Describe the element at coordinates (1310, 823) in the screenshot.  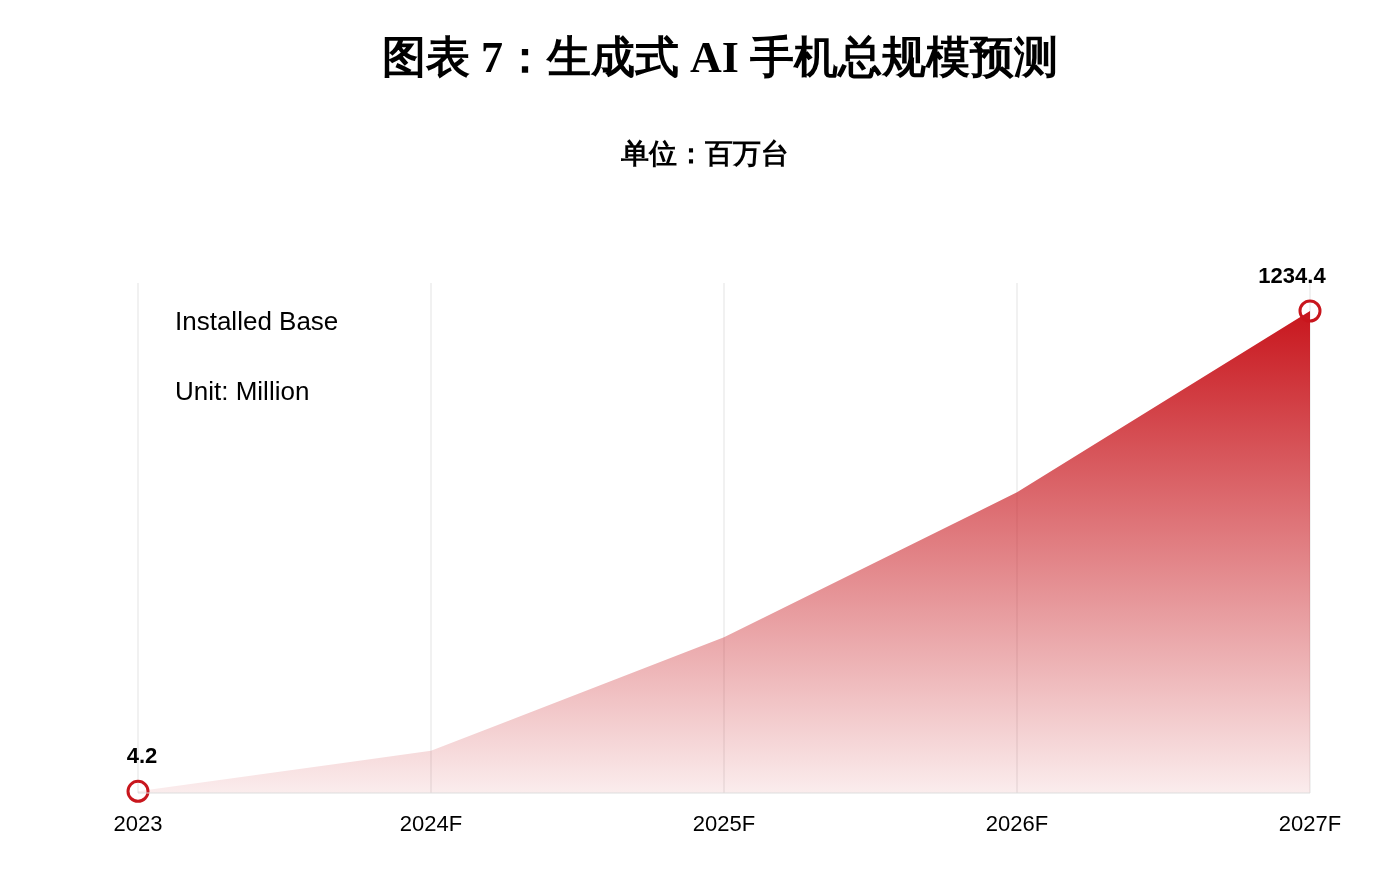
I see `x-tick-label: 2027F` at that location.